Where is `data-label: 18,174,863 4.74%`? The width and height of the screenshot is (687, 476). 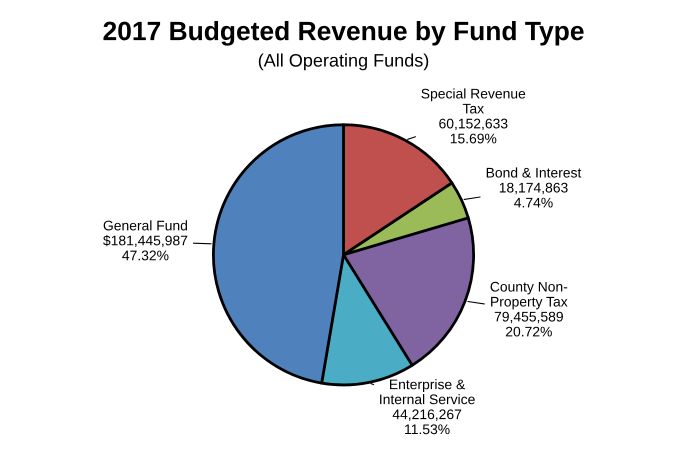 data-label: 18,174,863 4.74% is located at coordinates (534, 195).